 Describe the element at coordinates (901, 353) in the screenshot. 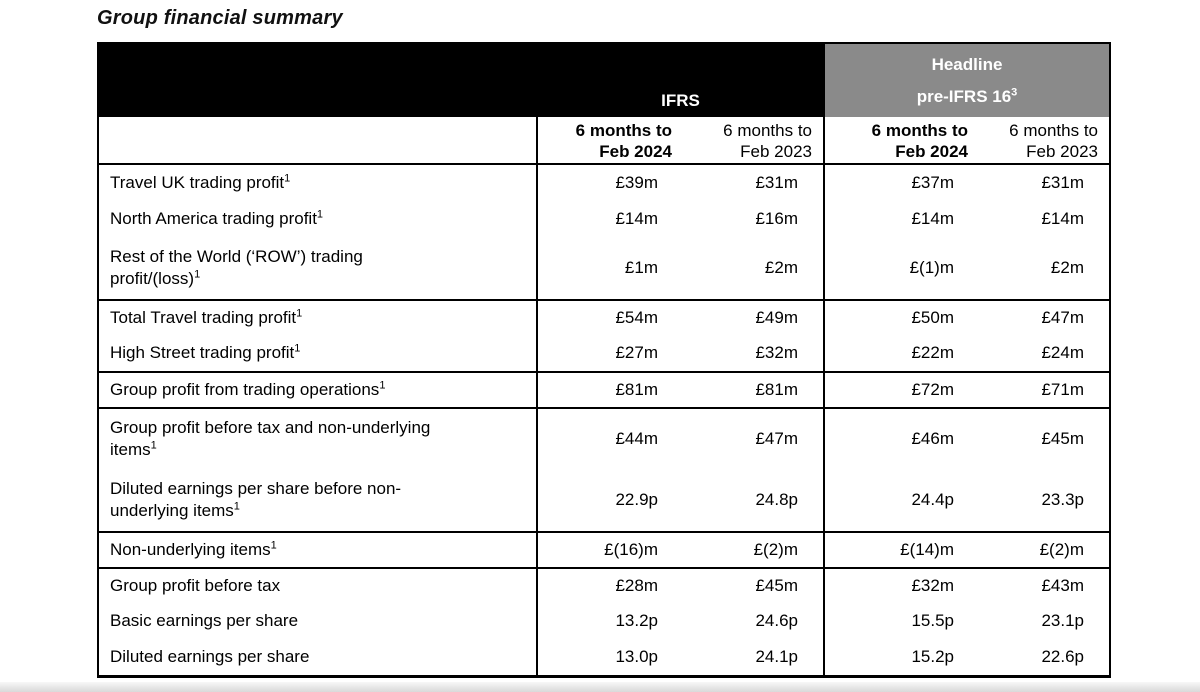

I see `value-cell: £22m` at that location.